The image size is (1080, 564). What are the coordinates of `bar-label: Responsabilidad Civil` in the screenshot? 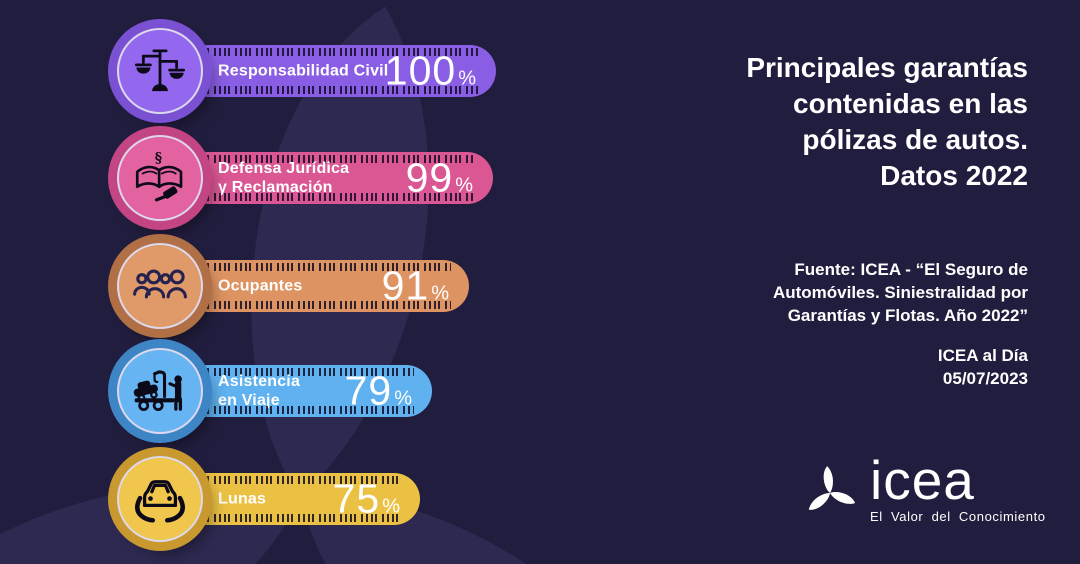 It's located at (303, 71).